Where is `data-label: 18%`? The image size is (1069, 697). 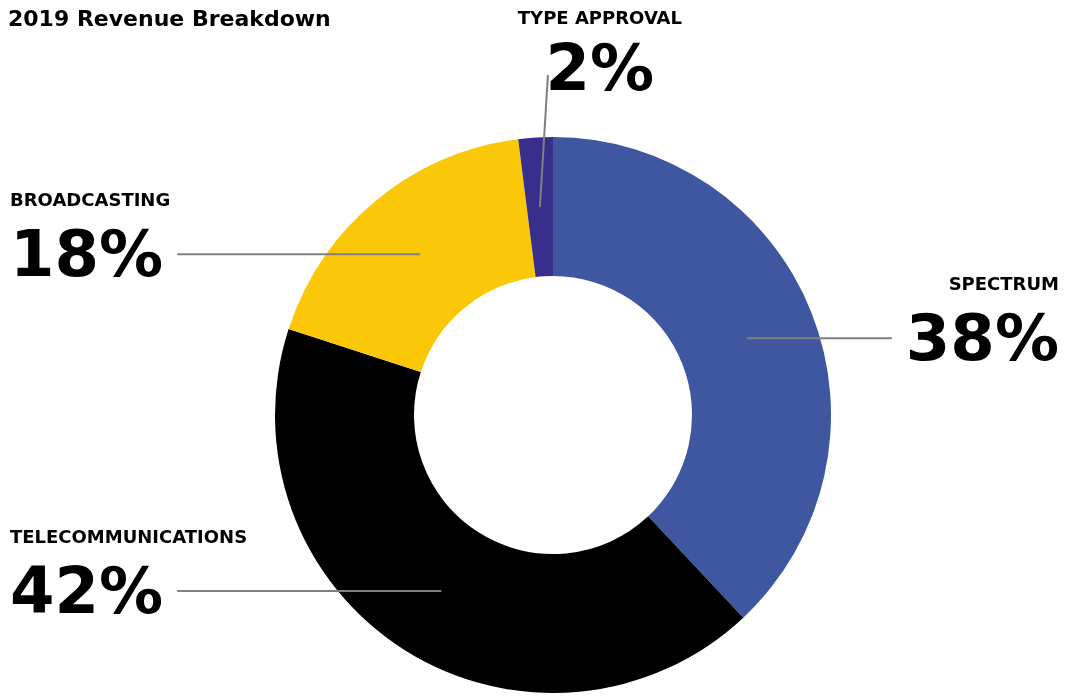 data-label: 18% is located at coordinates (87, 254).